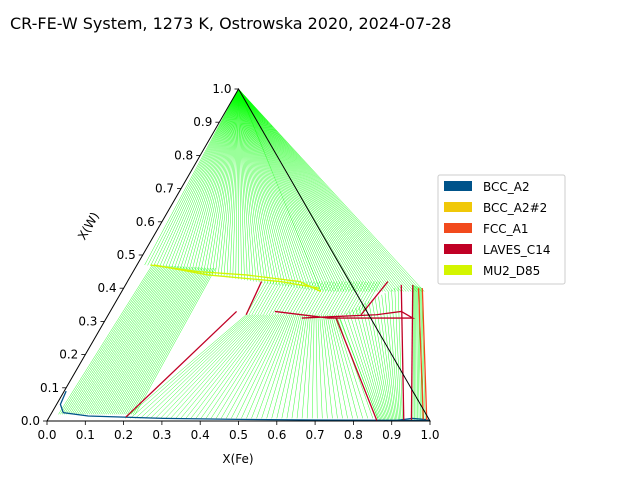 The width and height of the screenshot is (640, 480). What do you see at coordinates (164, 189) in the screenshot?
I see `y-tick-label: 0.7` at bounding box center [164, 189].